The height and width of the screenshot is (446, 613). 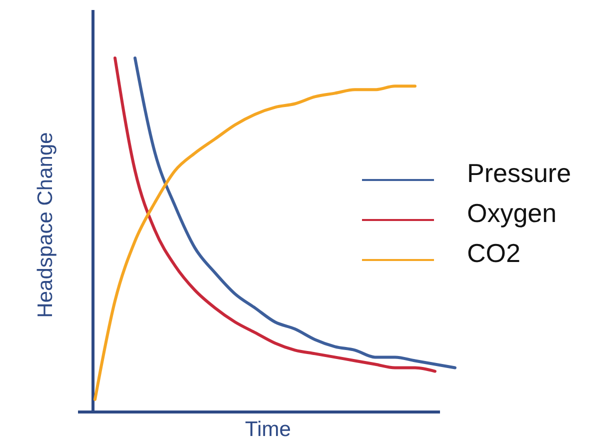 What do you see at coordinates (268, 429) in the screenshot?
I see `x-axis-title: Time` at bounding box center [268, 429].